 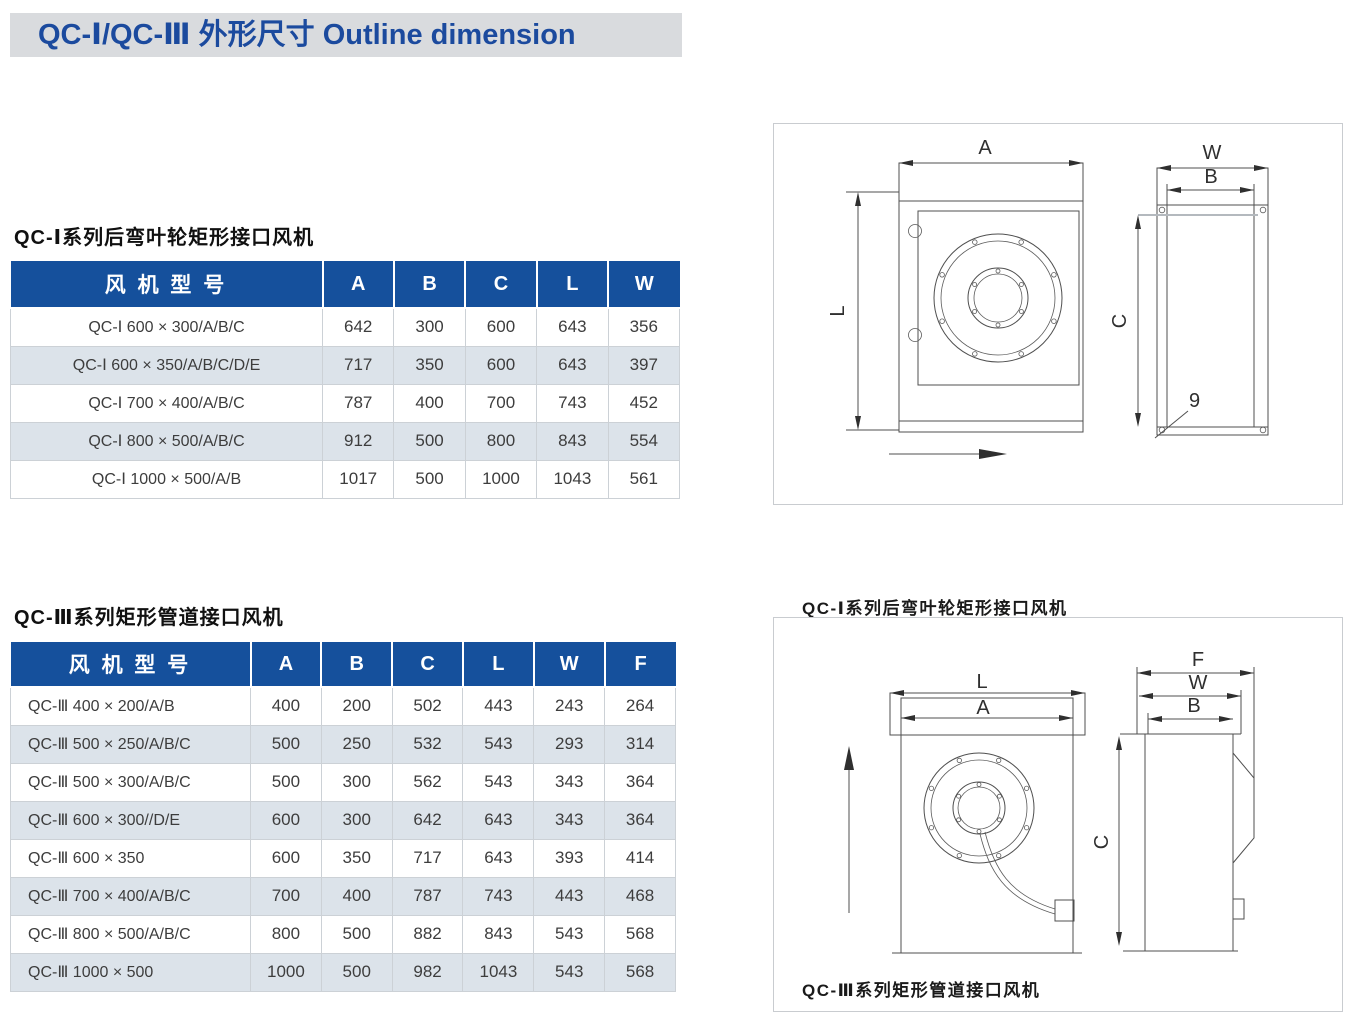 What do you see at coordinates (569, 706) in the screenshot?
I see `dimension-value-cell: 243` at bounding box center [569, 706].